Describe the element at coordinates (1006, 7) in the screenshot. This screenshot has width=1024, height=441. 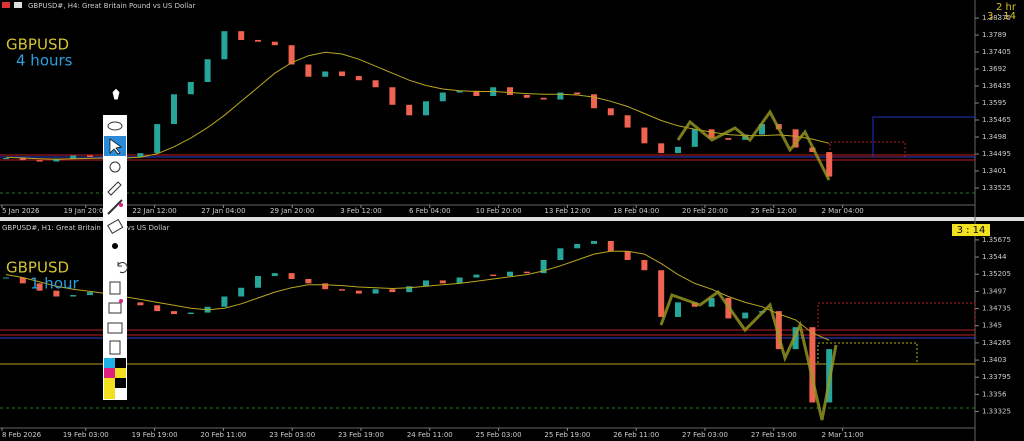
I see `timer: 2 hr` at that location.